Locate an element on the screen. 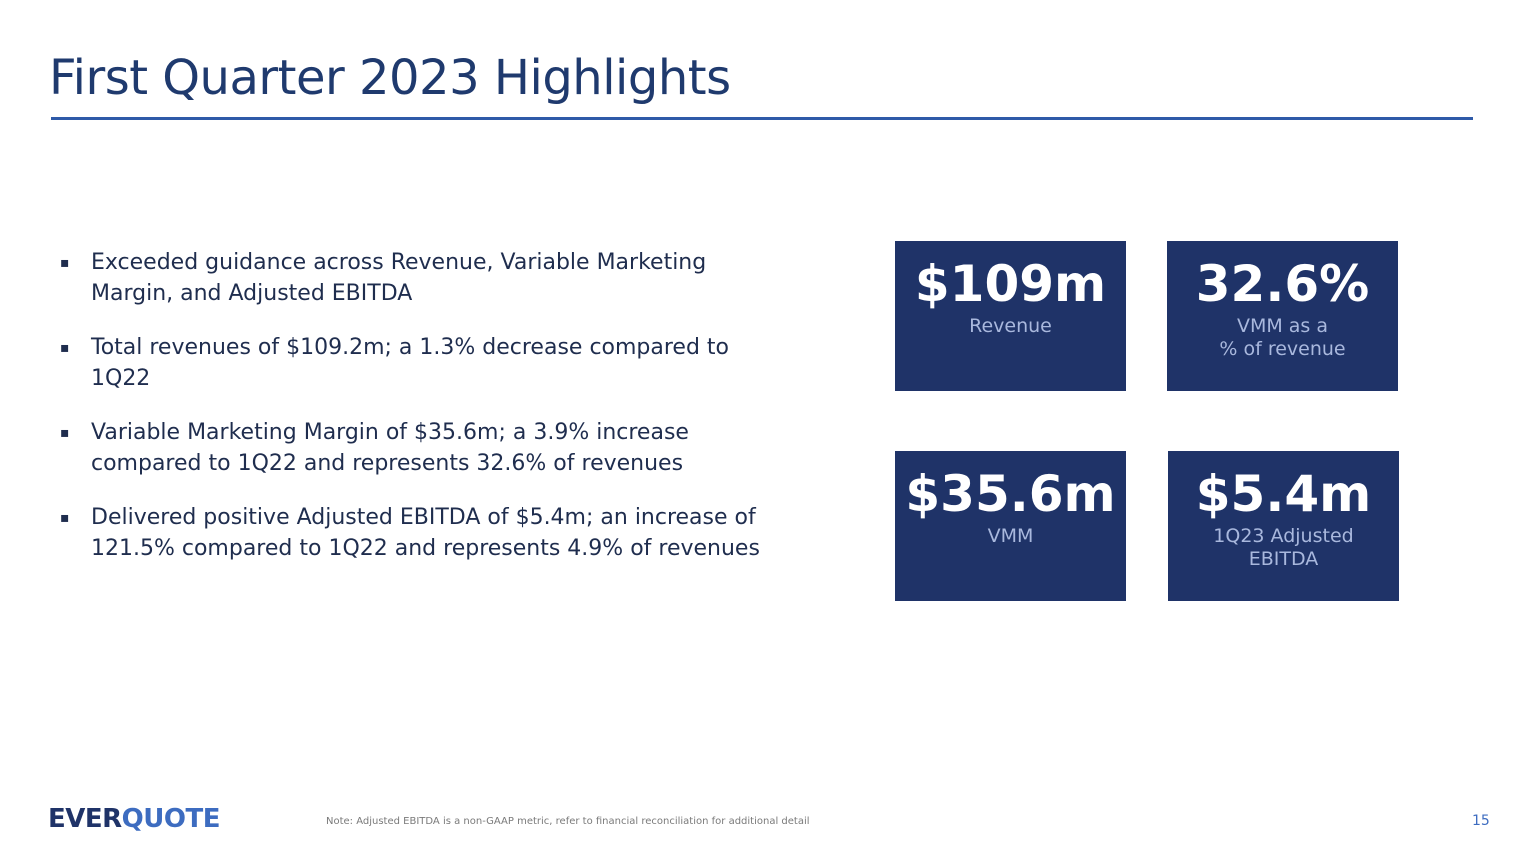  kpi-tile: $109m Revenue is located at coordinates (1010, 316).